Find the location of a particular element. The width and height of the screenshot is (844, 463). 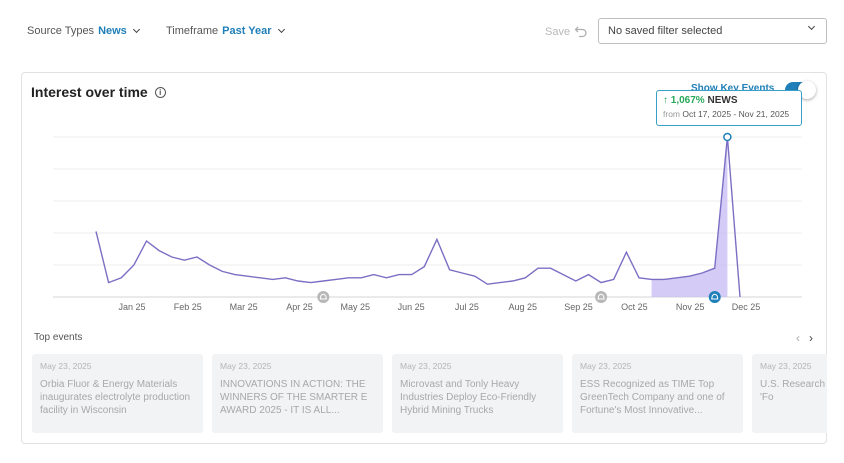

info-icon: i is located at coordinates (160, 92).